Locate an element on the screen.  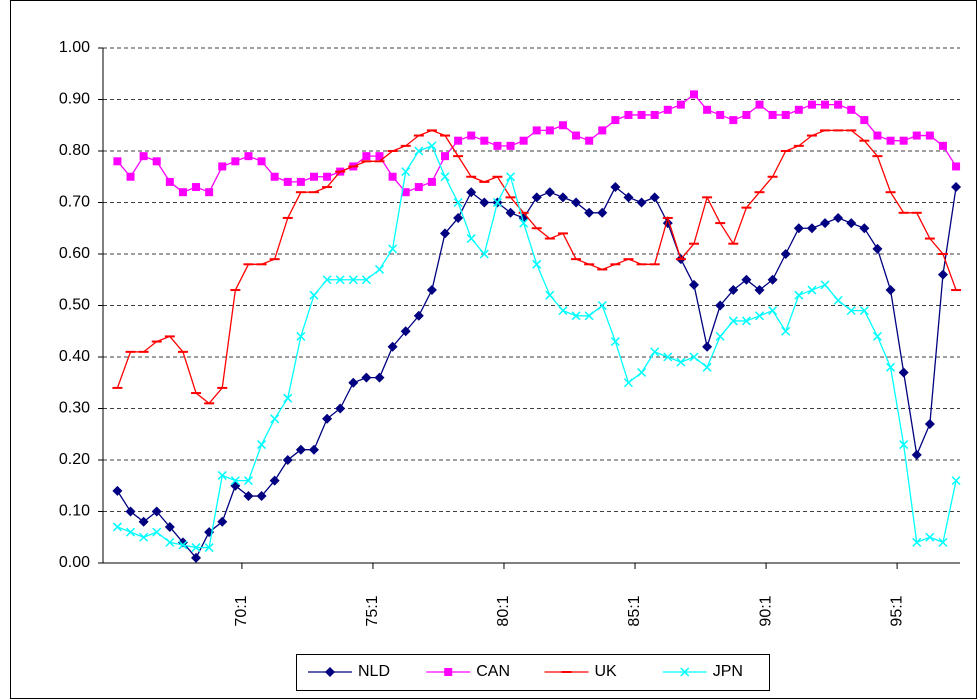
y-tick-label: 0.20 is located at coordinates (74, 459).